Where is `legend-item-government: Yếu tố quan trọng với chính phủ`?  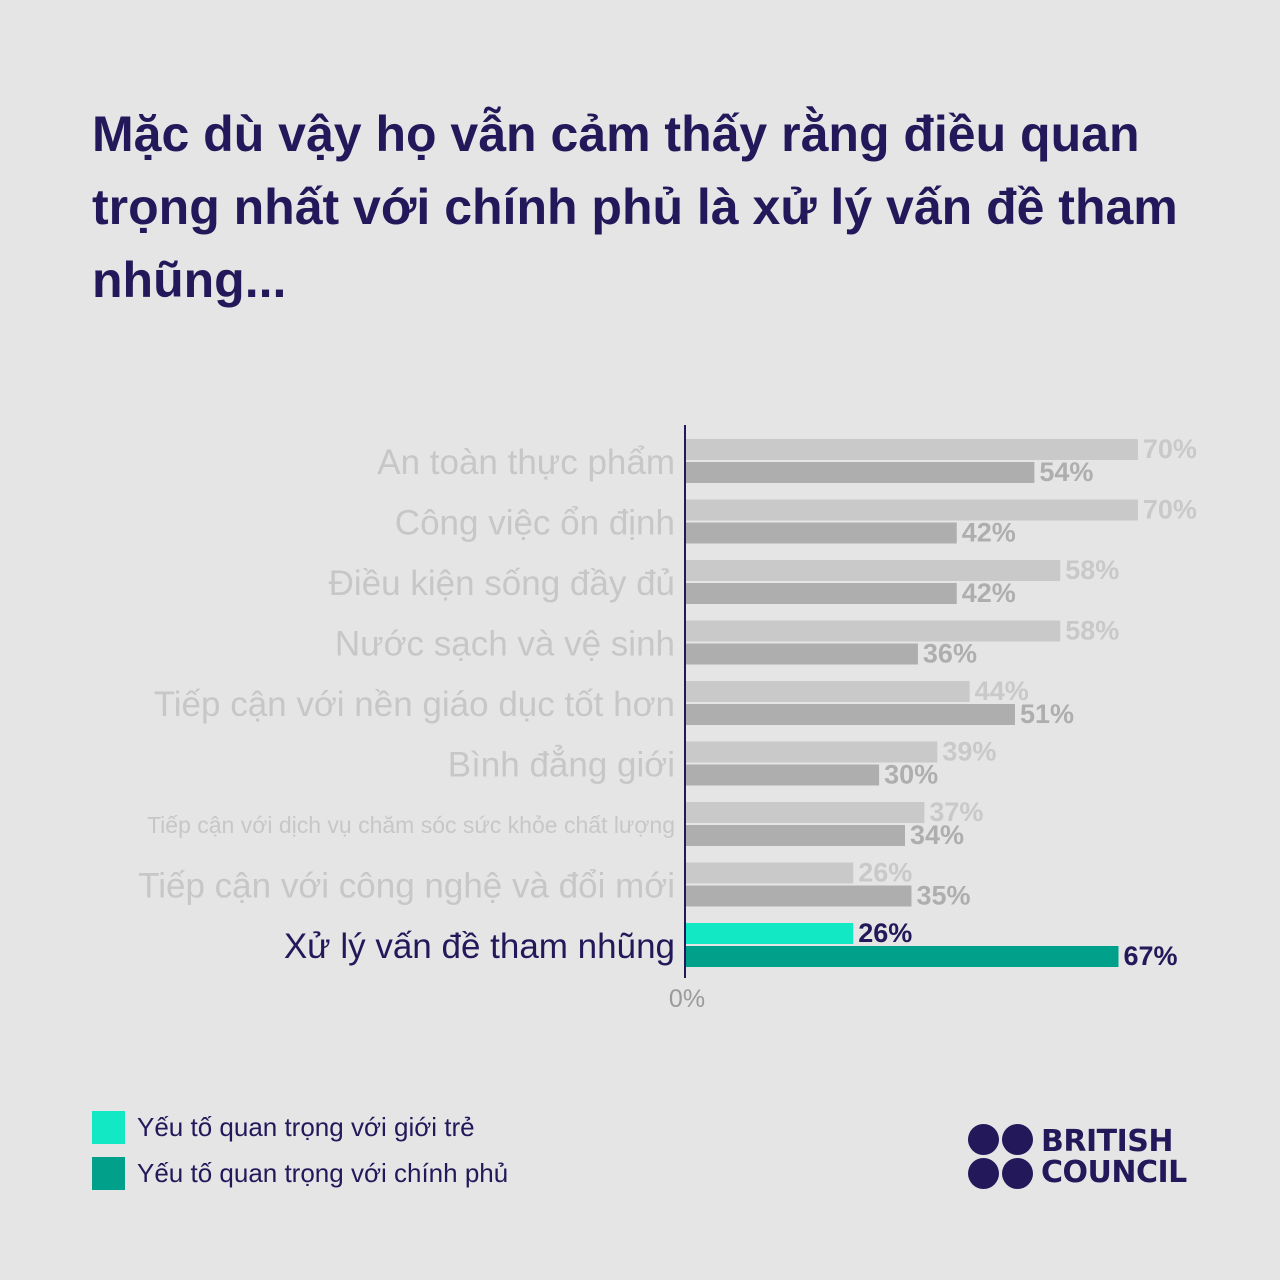
legend-item-government: Yếu tố quan trọng với chính phủ is located at coordinates (300, 1173).